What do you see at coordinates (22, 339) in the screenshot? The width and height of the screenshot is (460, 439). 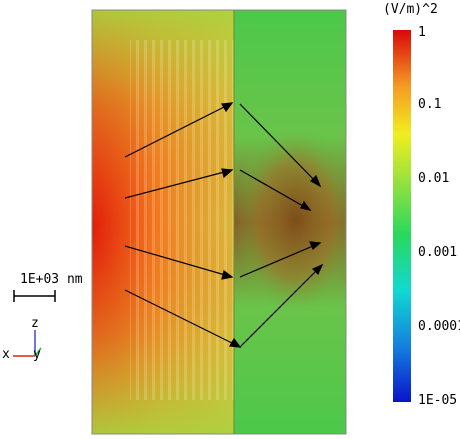 I see `axis-triad: z x y` at bounding box center [22, 339].